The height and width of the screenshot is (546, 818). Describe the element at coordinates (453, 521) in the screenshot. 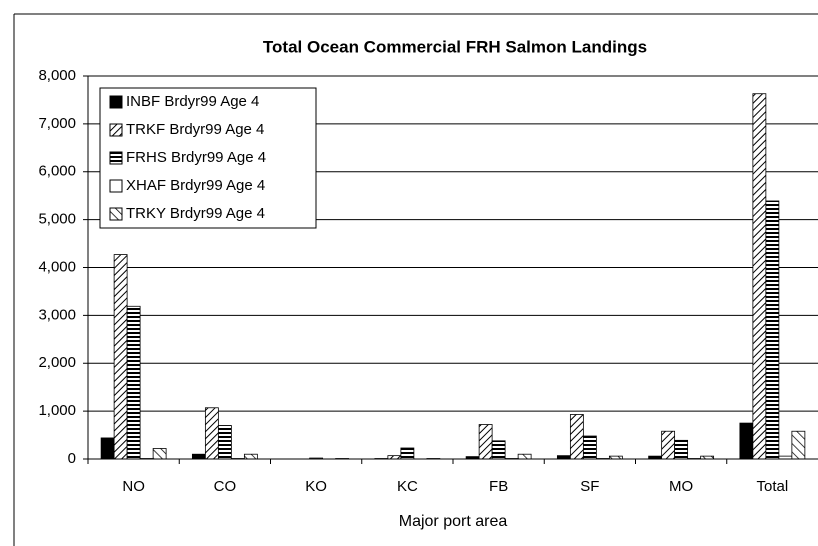

I see `x-axis-label: Major port area` at that location.